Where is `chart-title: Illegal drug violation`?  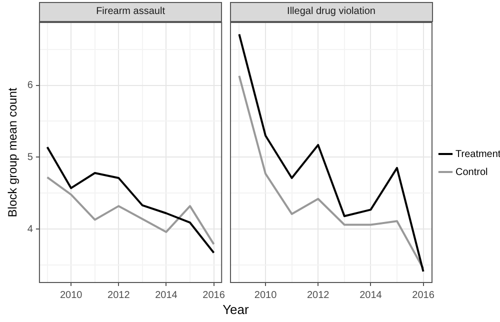
chart-title: Illegal drug violation is located at coordinates (331, 12).